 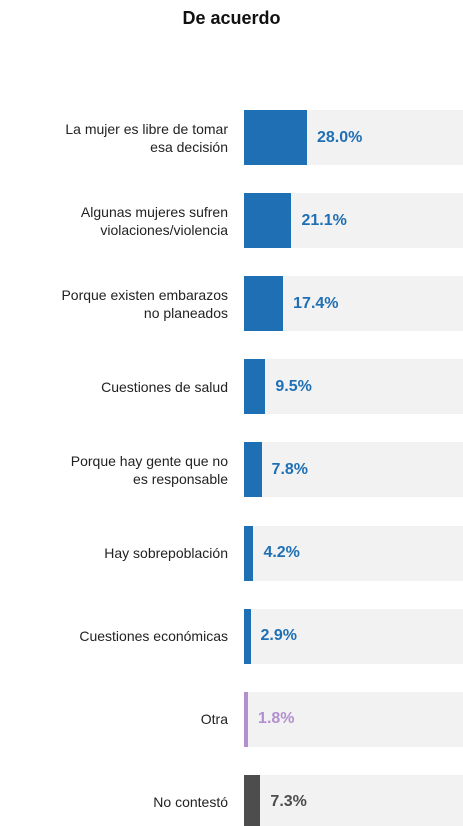 What do you see at coordinates (214, 719) in the screenshot?
I see `category-label: Otra` at bounding box center [214, 719].